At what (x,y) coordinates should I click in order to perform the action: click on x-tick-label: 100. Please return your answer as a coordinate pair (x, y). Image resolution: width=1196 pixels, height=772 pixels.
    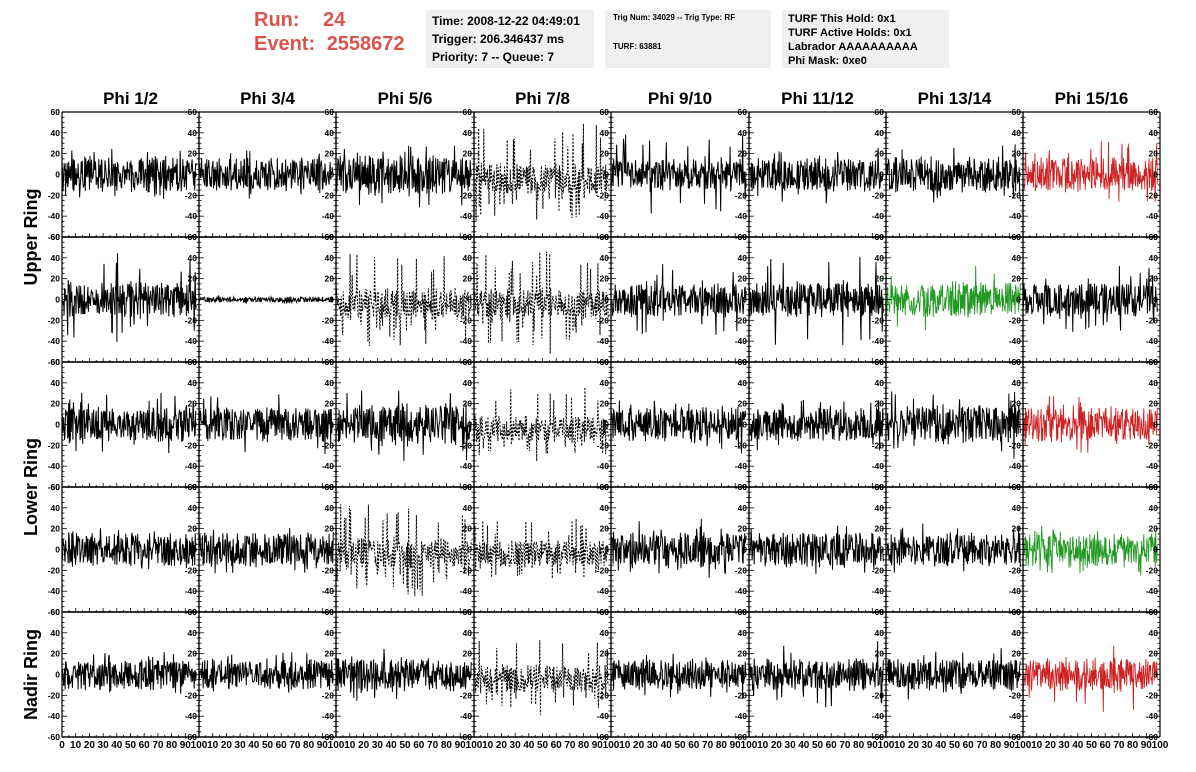
    Looking at the image, I should click on (1160, 745).